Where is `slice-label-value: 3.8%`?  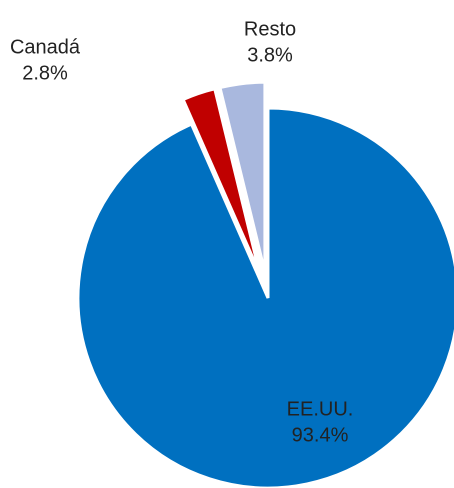
slice-label-value: 3.8% is located at coordinates (270, 56).